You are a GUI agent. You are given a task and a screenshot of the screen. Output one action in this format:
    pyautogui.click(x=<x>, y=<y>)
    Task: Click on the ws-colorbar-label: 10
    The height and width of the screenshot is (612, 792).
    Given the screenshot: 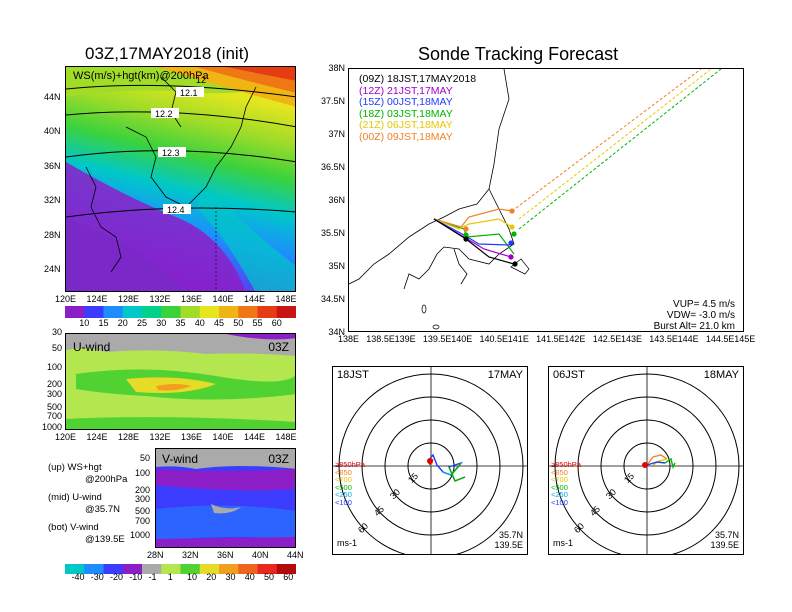 What is the action you would take?
    pyautogui.click(x=84, y=323)
    